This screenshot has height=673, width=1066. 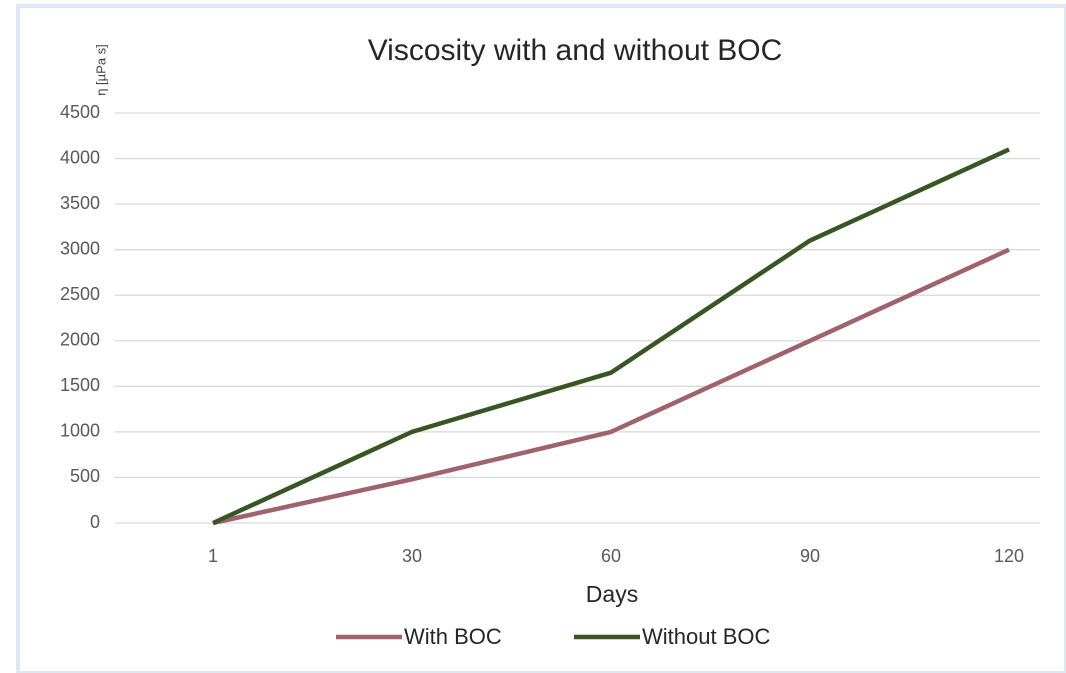 What do you see at coordinates (100, 70) in the screenshot?
I see `y-axis-label: η [µPa s]` at bounding box center [100, 70].